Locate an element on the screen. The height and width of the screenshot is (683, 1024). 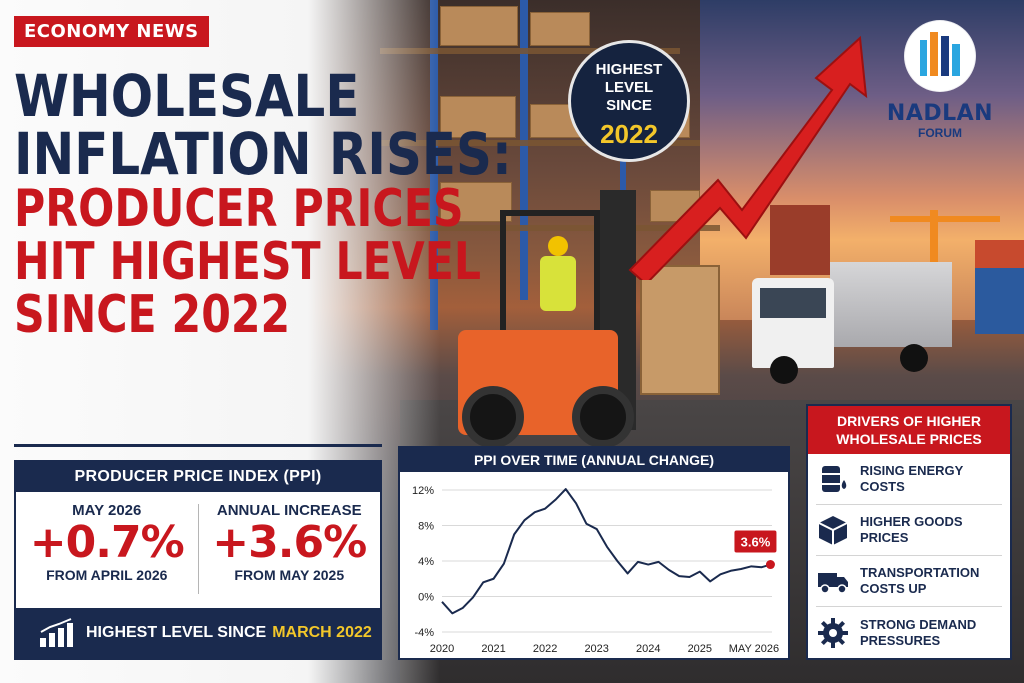
ppi-monthly-label: MAY 2026 is located at coordinates (107, 510).